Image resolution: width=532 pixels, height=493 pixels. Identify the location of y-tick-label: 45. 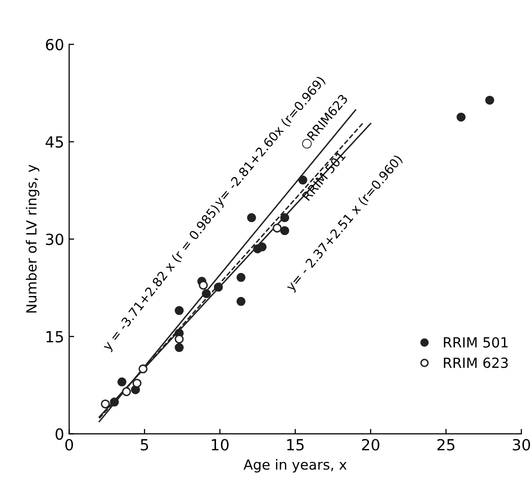
(54, 142).